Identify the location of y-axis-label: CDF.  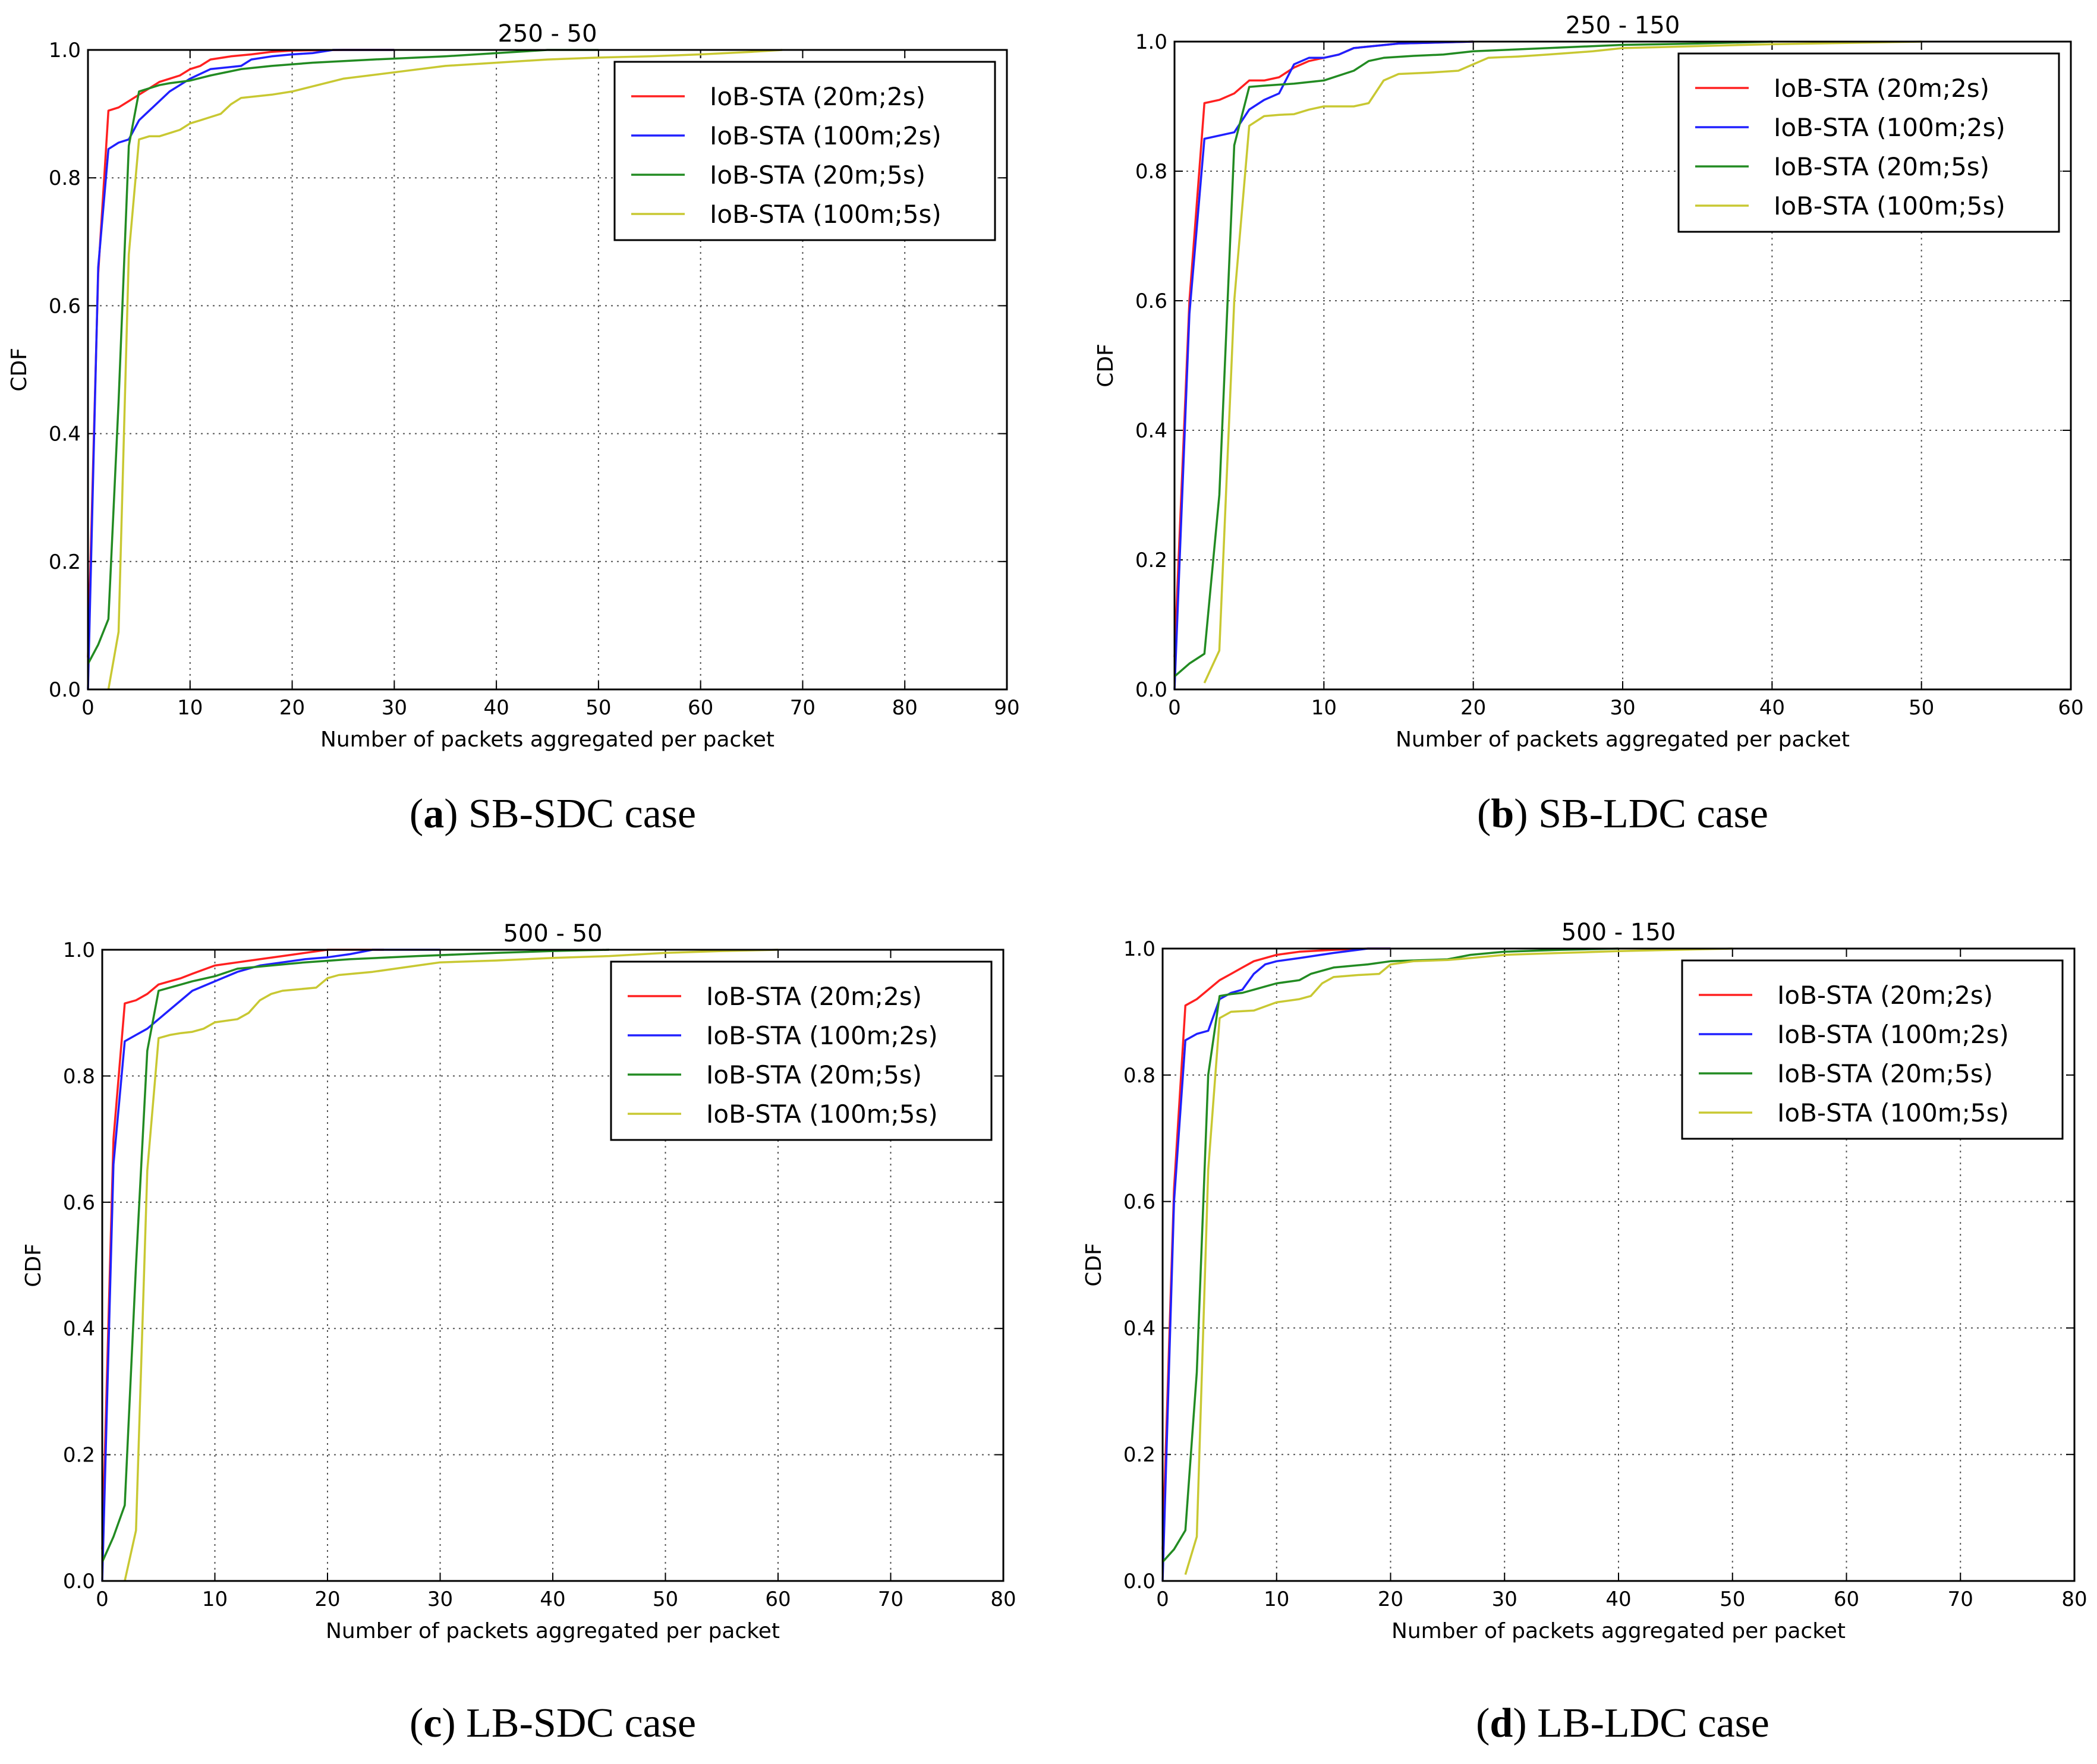
(1094, 1265).